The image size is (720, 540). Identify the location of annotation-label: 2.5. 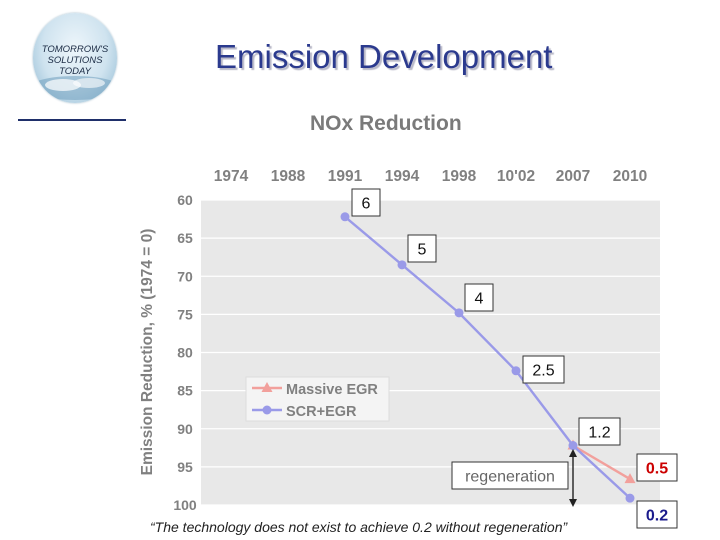
(543, 371).